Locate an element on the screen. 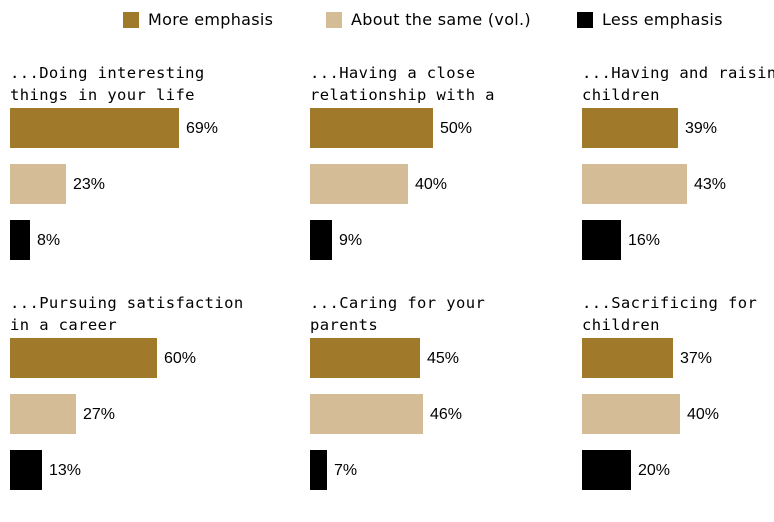  legend-item-more: More emphasis is located at coordinates (198, 19).